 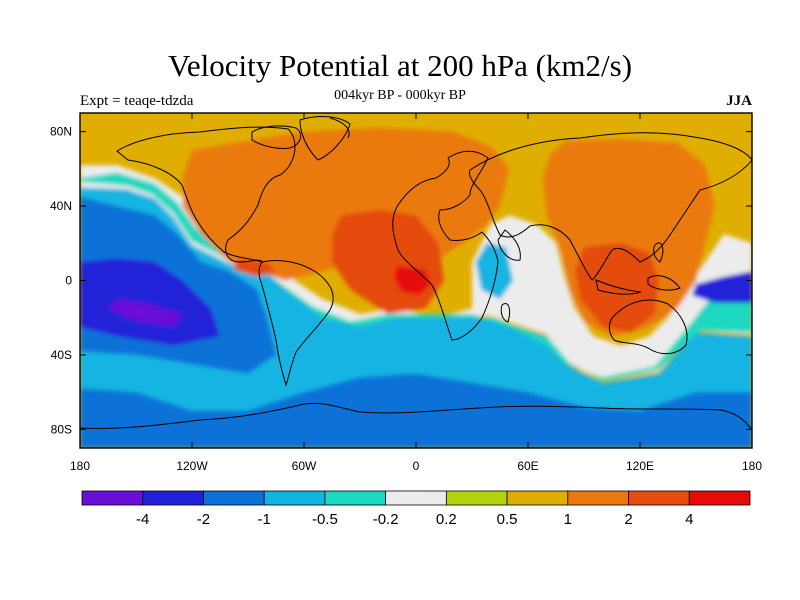 I want to click on chart-title: Velocity Potential at 200 hPa (km2/s), so click(x=400, y=65).